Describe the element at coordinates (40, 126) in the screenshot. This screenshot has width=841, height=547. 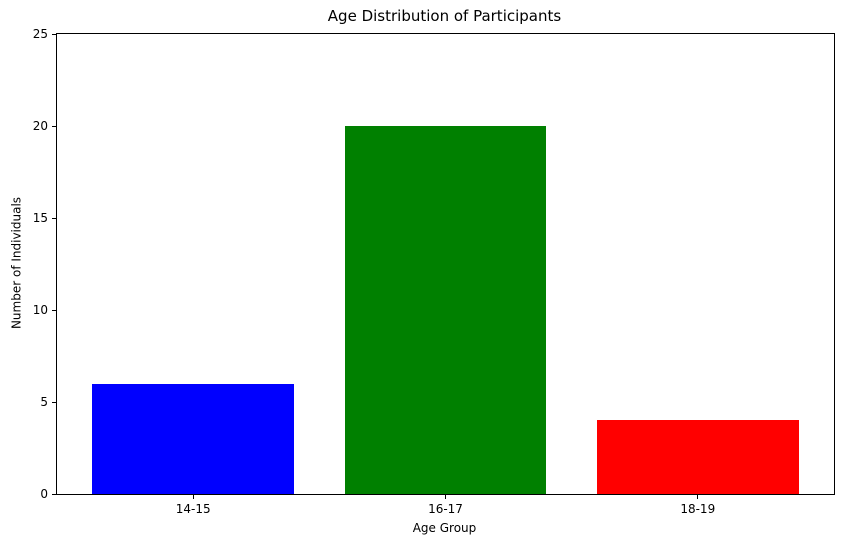
I see `y-tick-label: 20` at that location.